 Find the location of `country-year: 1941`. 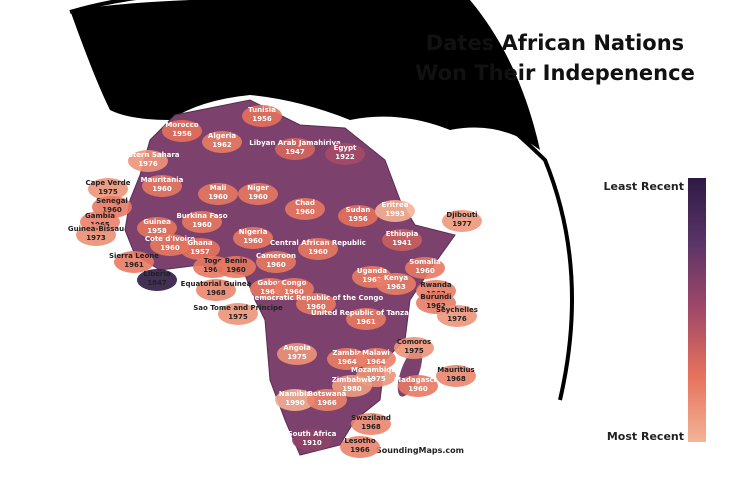

country-year: 1941 is located at coordinates (402, 243).